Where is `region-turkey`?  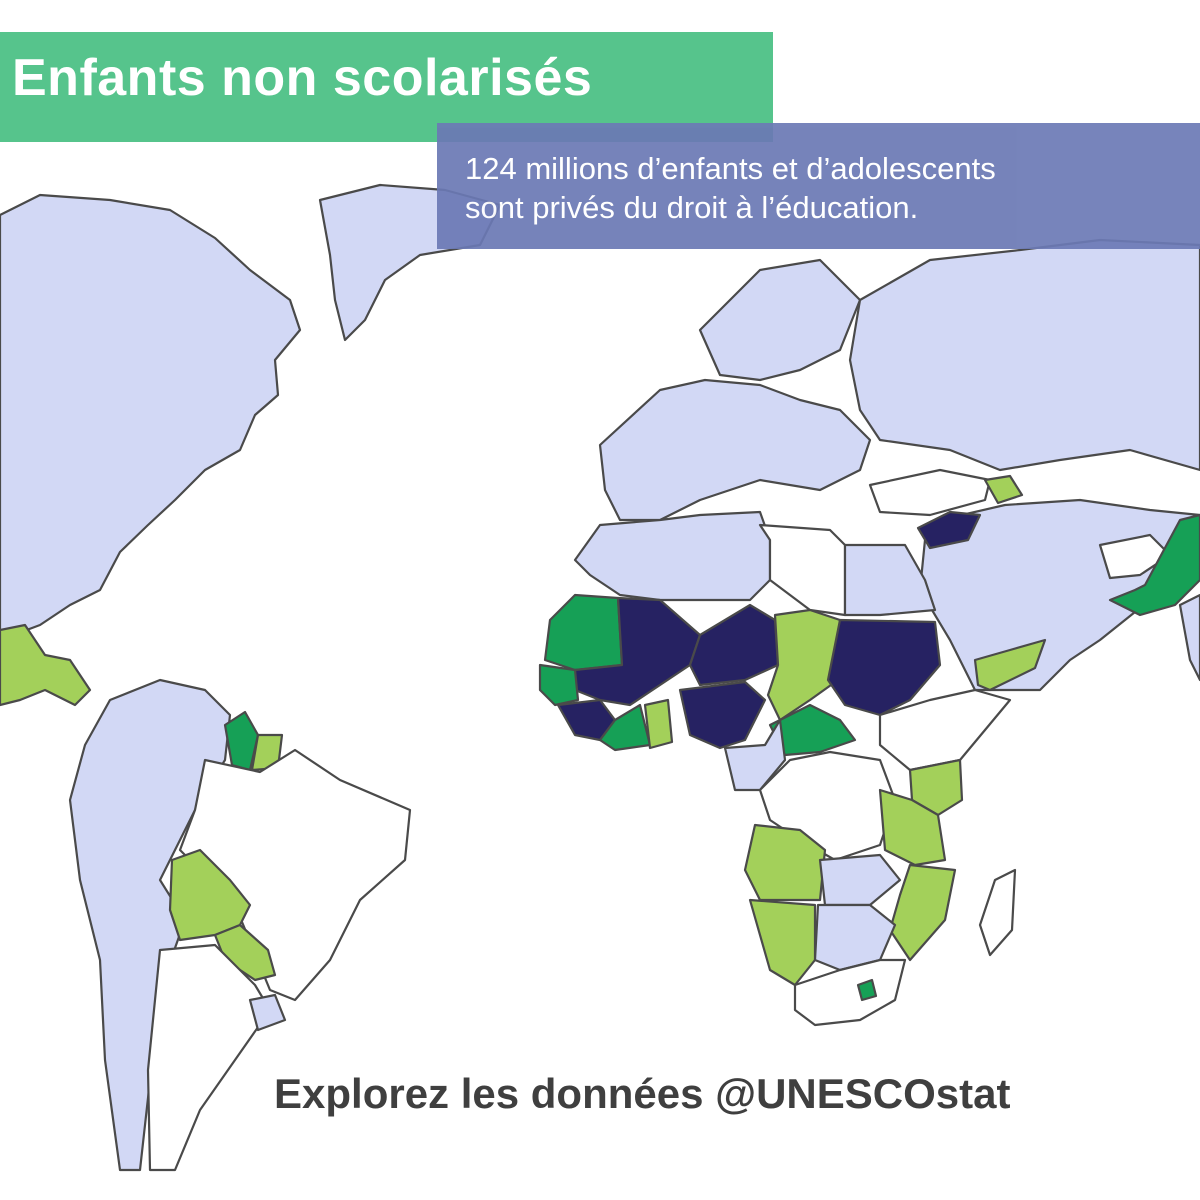
region-turkey is located at coordinates (930, 492).